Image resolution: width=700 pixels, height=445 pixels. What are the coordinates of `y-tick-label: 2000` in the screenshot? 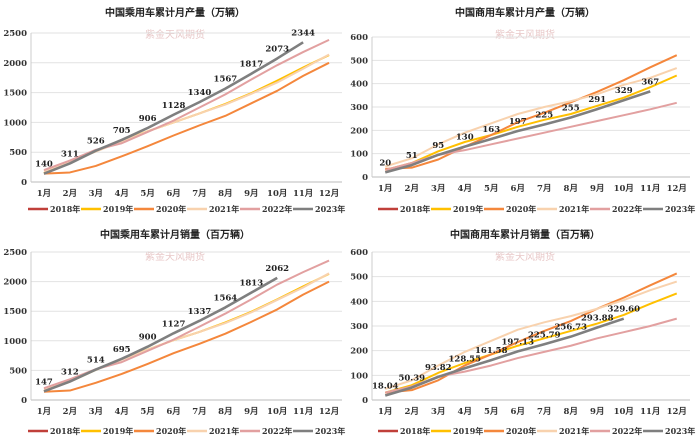 It's located at (15, 283).